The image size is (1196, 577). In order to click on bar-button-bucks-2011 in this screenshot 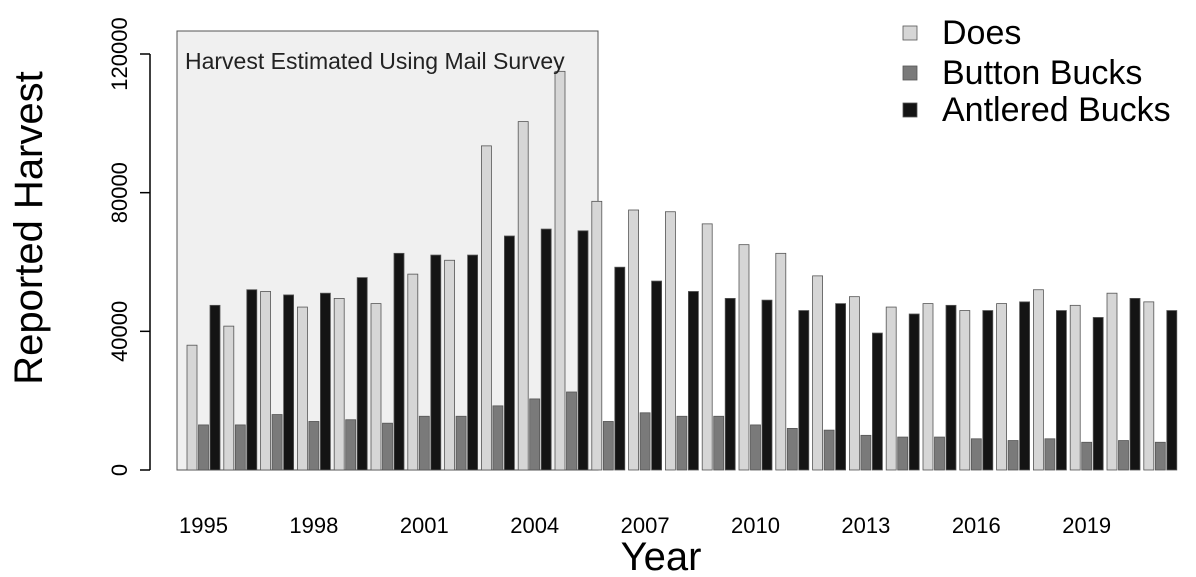, I will do `click(792, 449)`.